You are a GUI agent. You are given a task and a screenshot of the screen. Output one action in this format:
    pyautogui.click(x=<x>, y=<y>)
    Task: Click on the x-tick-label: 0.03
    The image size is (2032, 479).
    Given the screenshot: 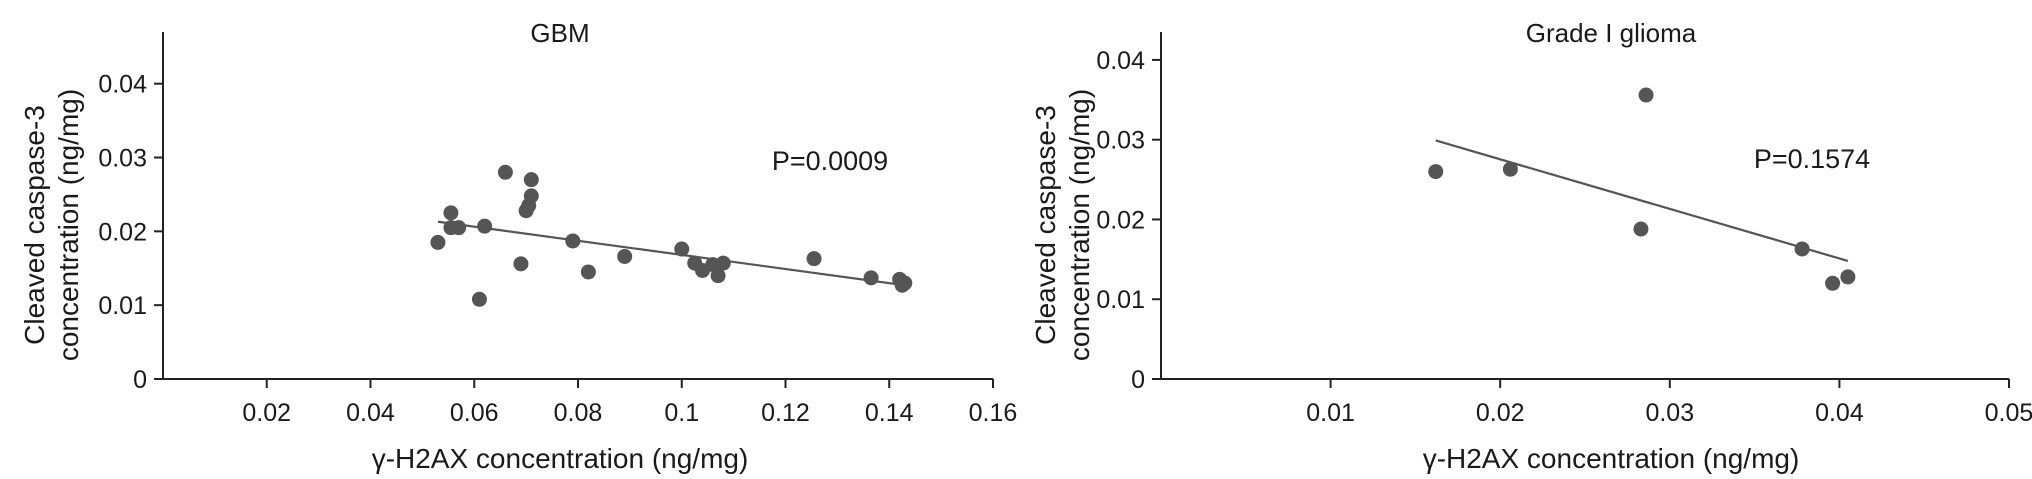 What is the action you would take?
    pyautogui.click(x=1669, y=413)
    